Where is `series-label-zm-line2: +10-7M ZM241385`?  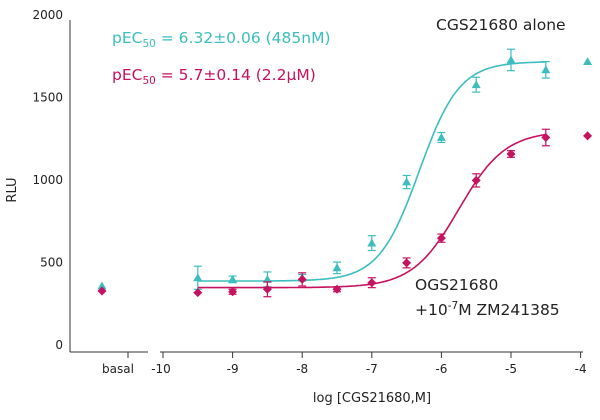
series-label-zm-line2: +10-7M ZM241385 is located at coordinates (487, 309).